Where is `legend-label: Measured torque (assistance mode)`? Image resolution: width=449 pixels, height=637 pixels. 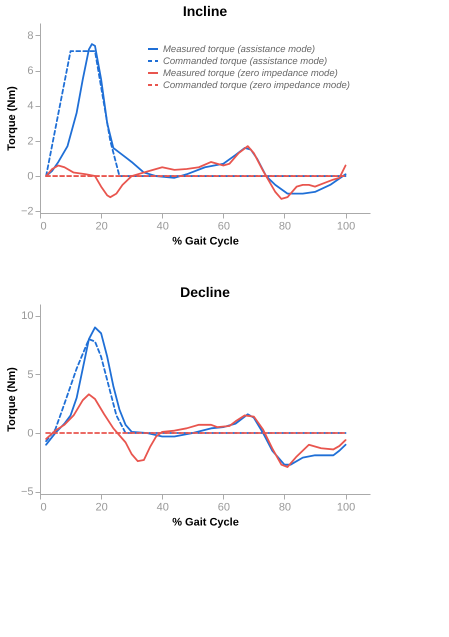
legend-label: Measured torque (assistance mode) is located at coordinates (239, 49).